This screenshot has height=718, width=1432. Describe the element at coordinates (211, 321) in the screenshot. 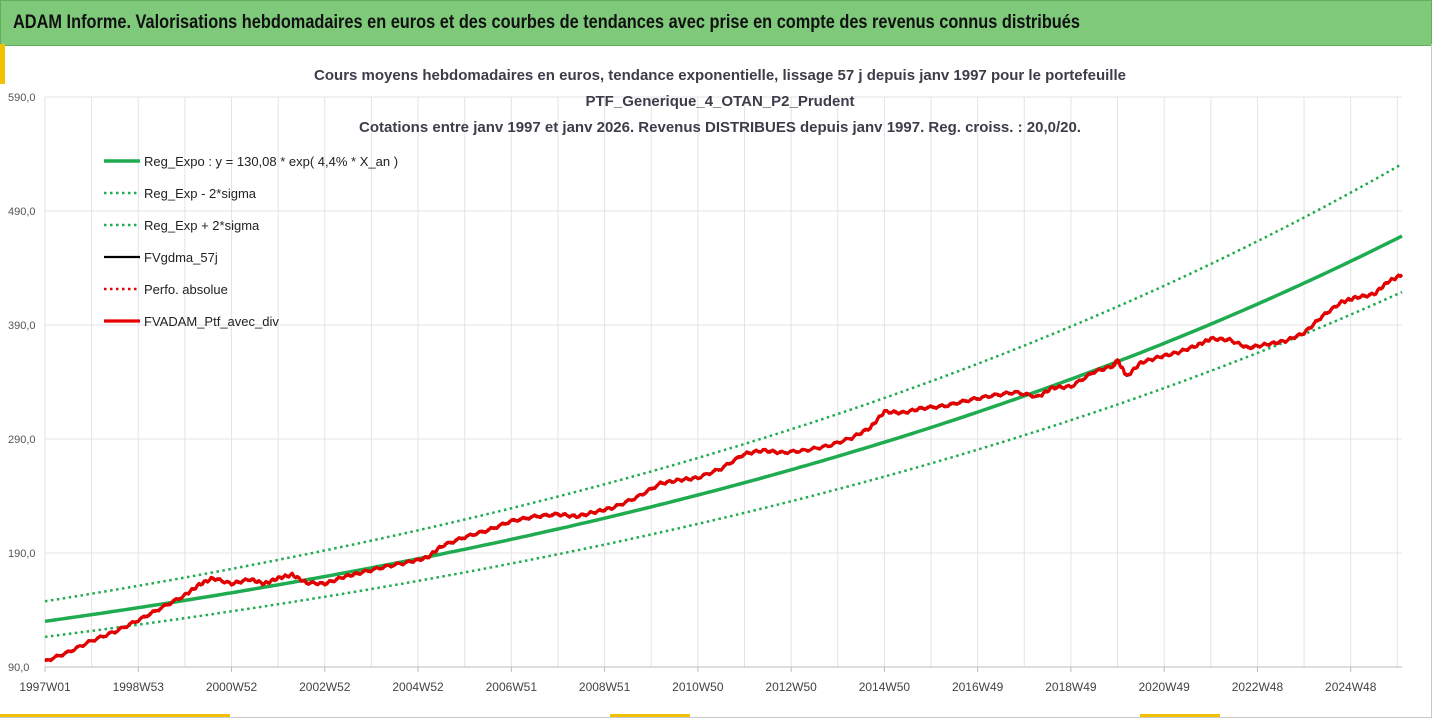

I see `legend-entry: FVADAM_Ptf_avec_div` at that location.